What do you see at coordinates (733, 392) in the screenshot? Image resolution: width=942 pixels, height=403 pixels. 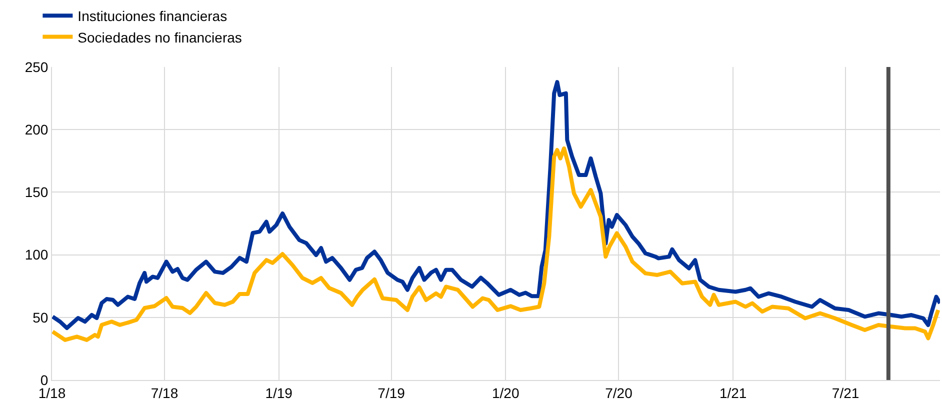 I see `x-tick-label: 1/21` at bounding box center [733, 392].